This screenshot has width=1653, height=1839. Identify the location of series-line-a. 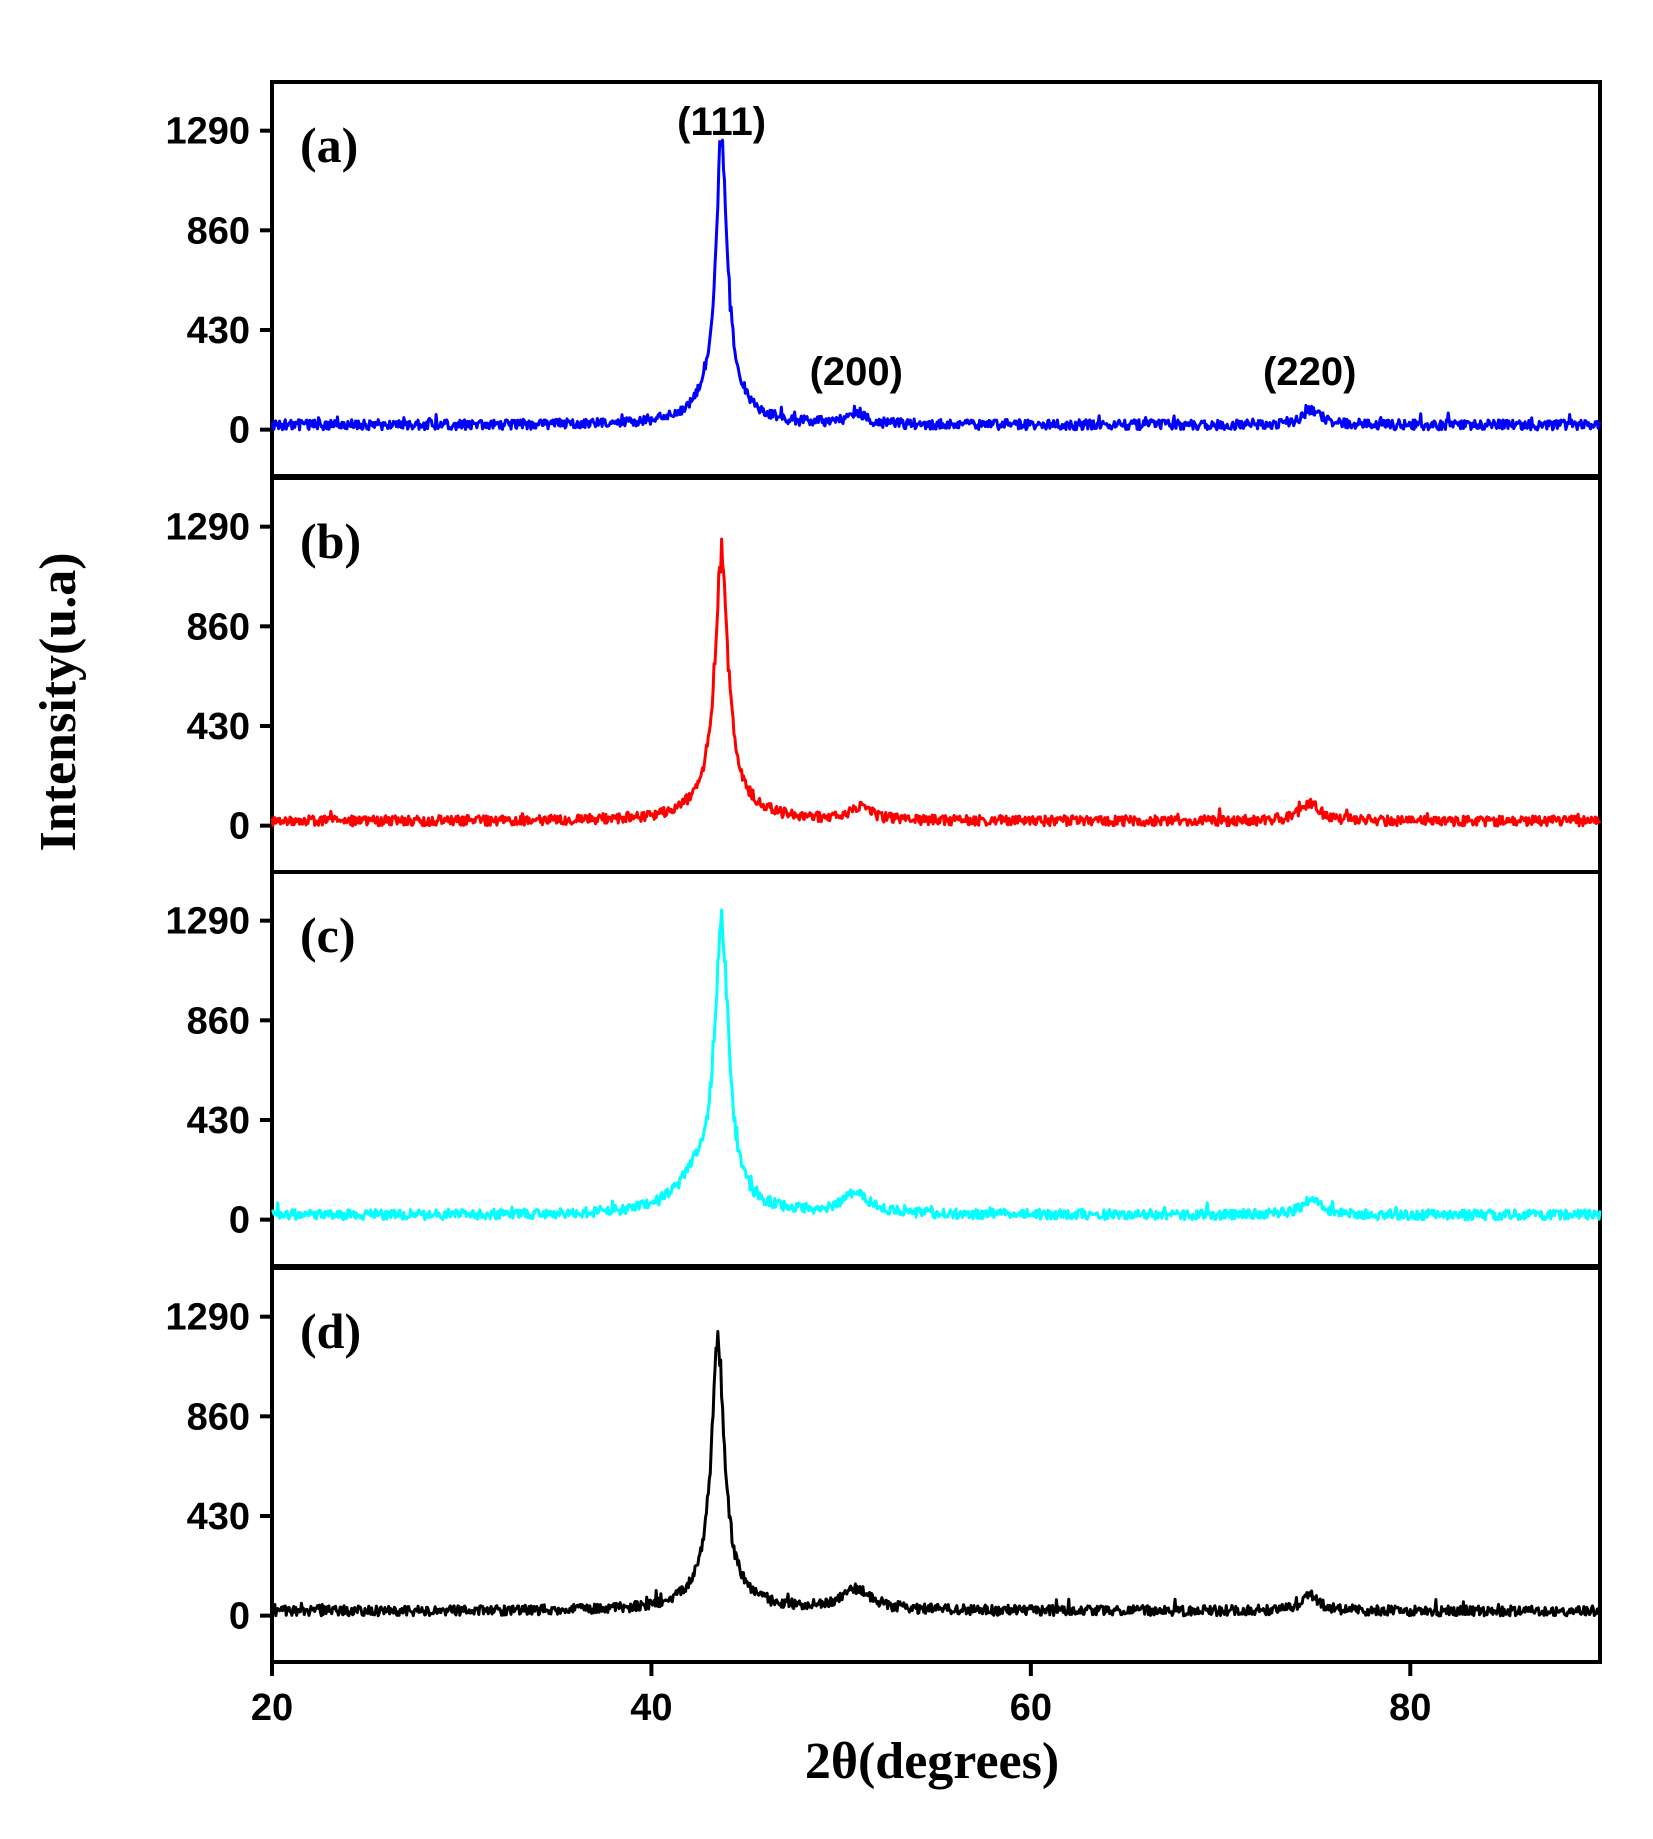
(936, 285).